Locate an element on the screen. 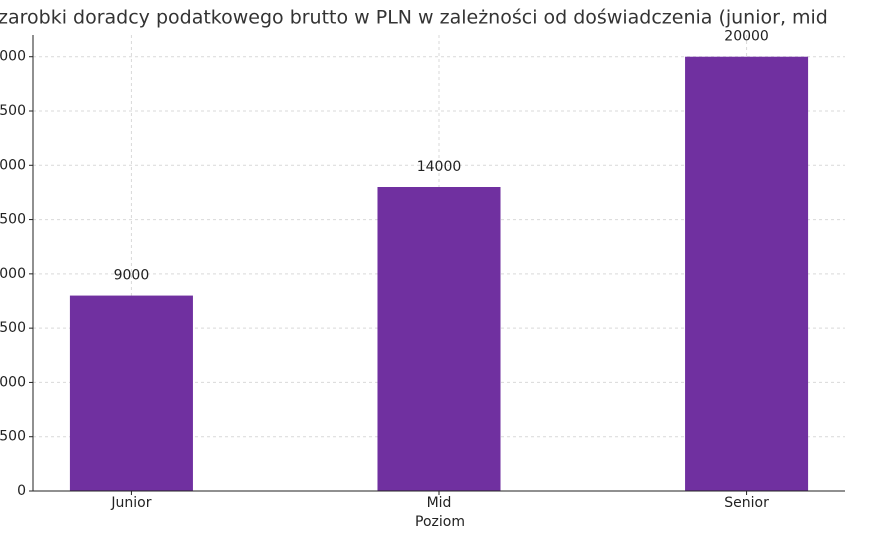  y-tick-label: 7500 is located at coordinates (13, 328).